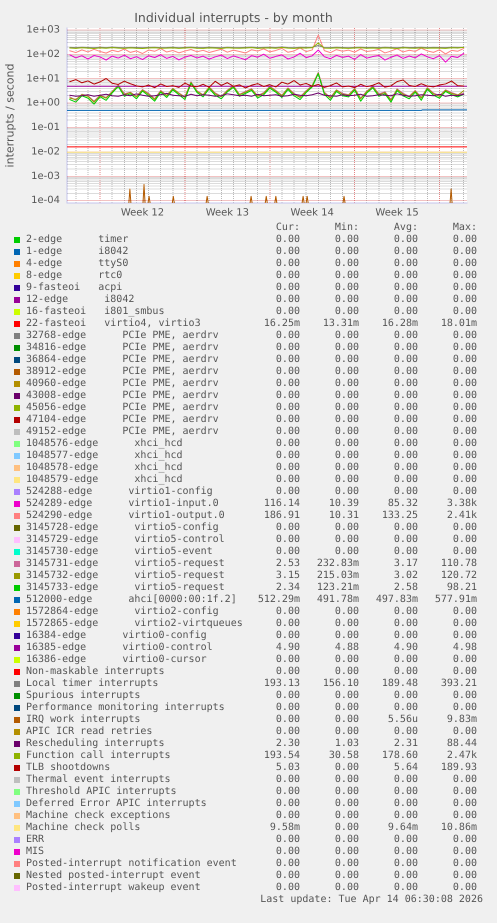 Image resolution: width=497 pixels, height=923 pixels. Describe the element at coordinates (346, 647) in the screenshot. I see `text: 4.88` at that location.